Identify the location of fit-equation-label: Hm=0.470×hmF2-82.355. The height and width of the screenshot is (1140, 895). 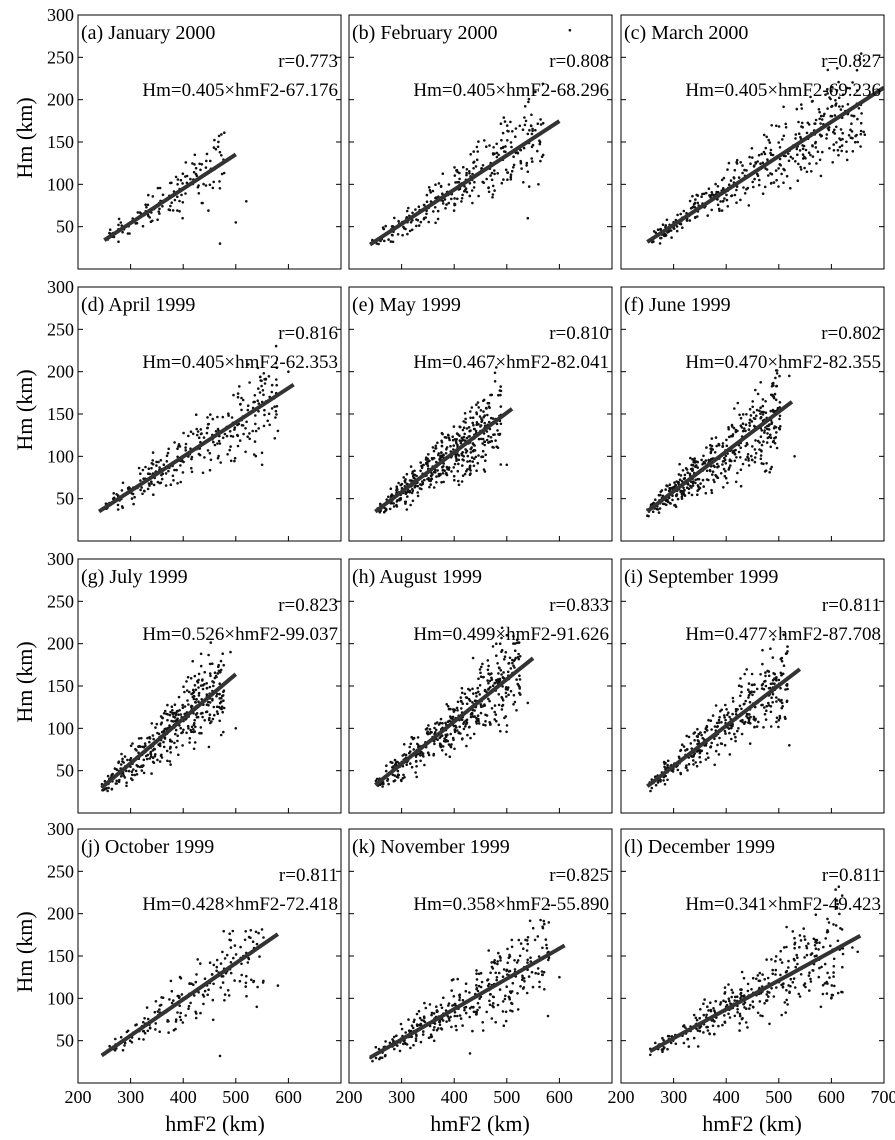
(783, 362).